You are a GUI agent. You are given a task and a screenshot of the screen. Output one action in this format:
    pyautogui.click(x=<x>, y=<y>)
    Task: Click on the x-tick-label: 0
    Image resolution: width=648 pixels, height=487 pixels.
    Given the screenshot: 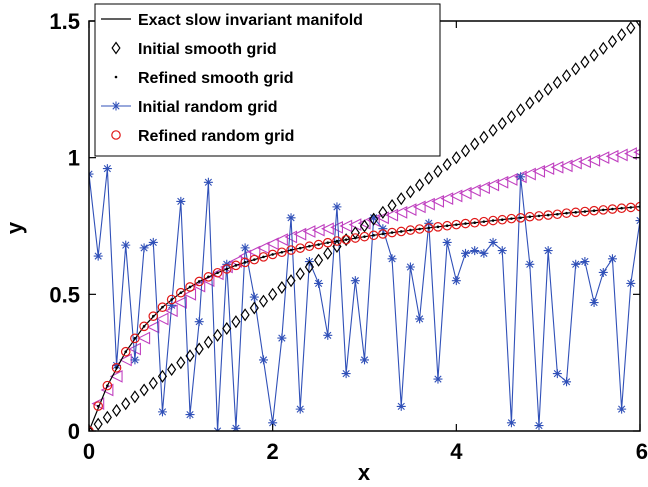 What is the action you would take?
    pyautogui.click(x=89, y=451)
    